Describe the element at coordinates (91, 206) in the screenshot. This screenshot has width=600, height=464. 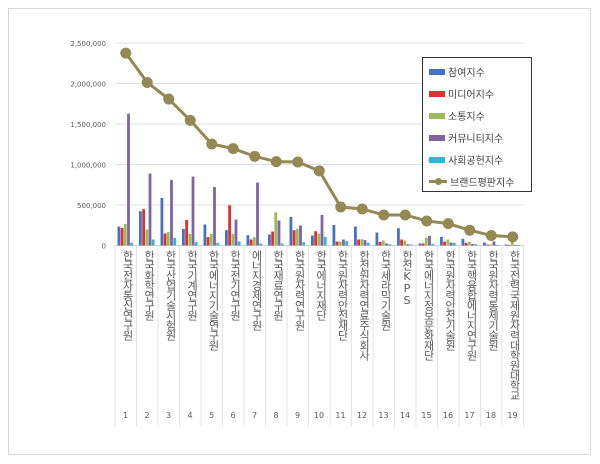
I see `y-tick-label: 500,000` at that location.